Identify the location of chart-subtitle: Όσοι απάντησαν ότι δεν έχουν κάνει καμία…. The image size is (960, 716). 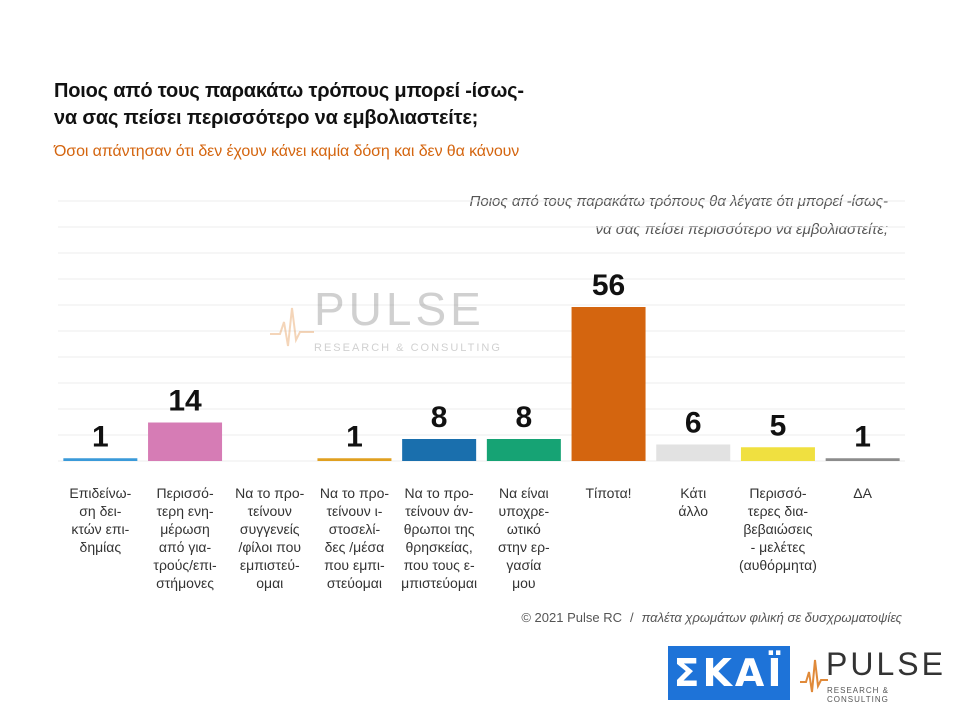
(287, 151).